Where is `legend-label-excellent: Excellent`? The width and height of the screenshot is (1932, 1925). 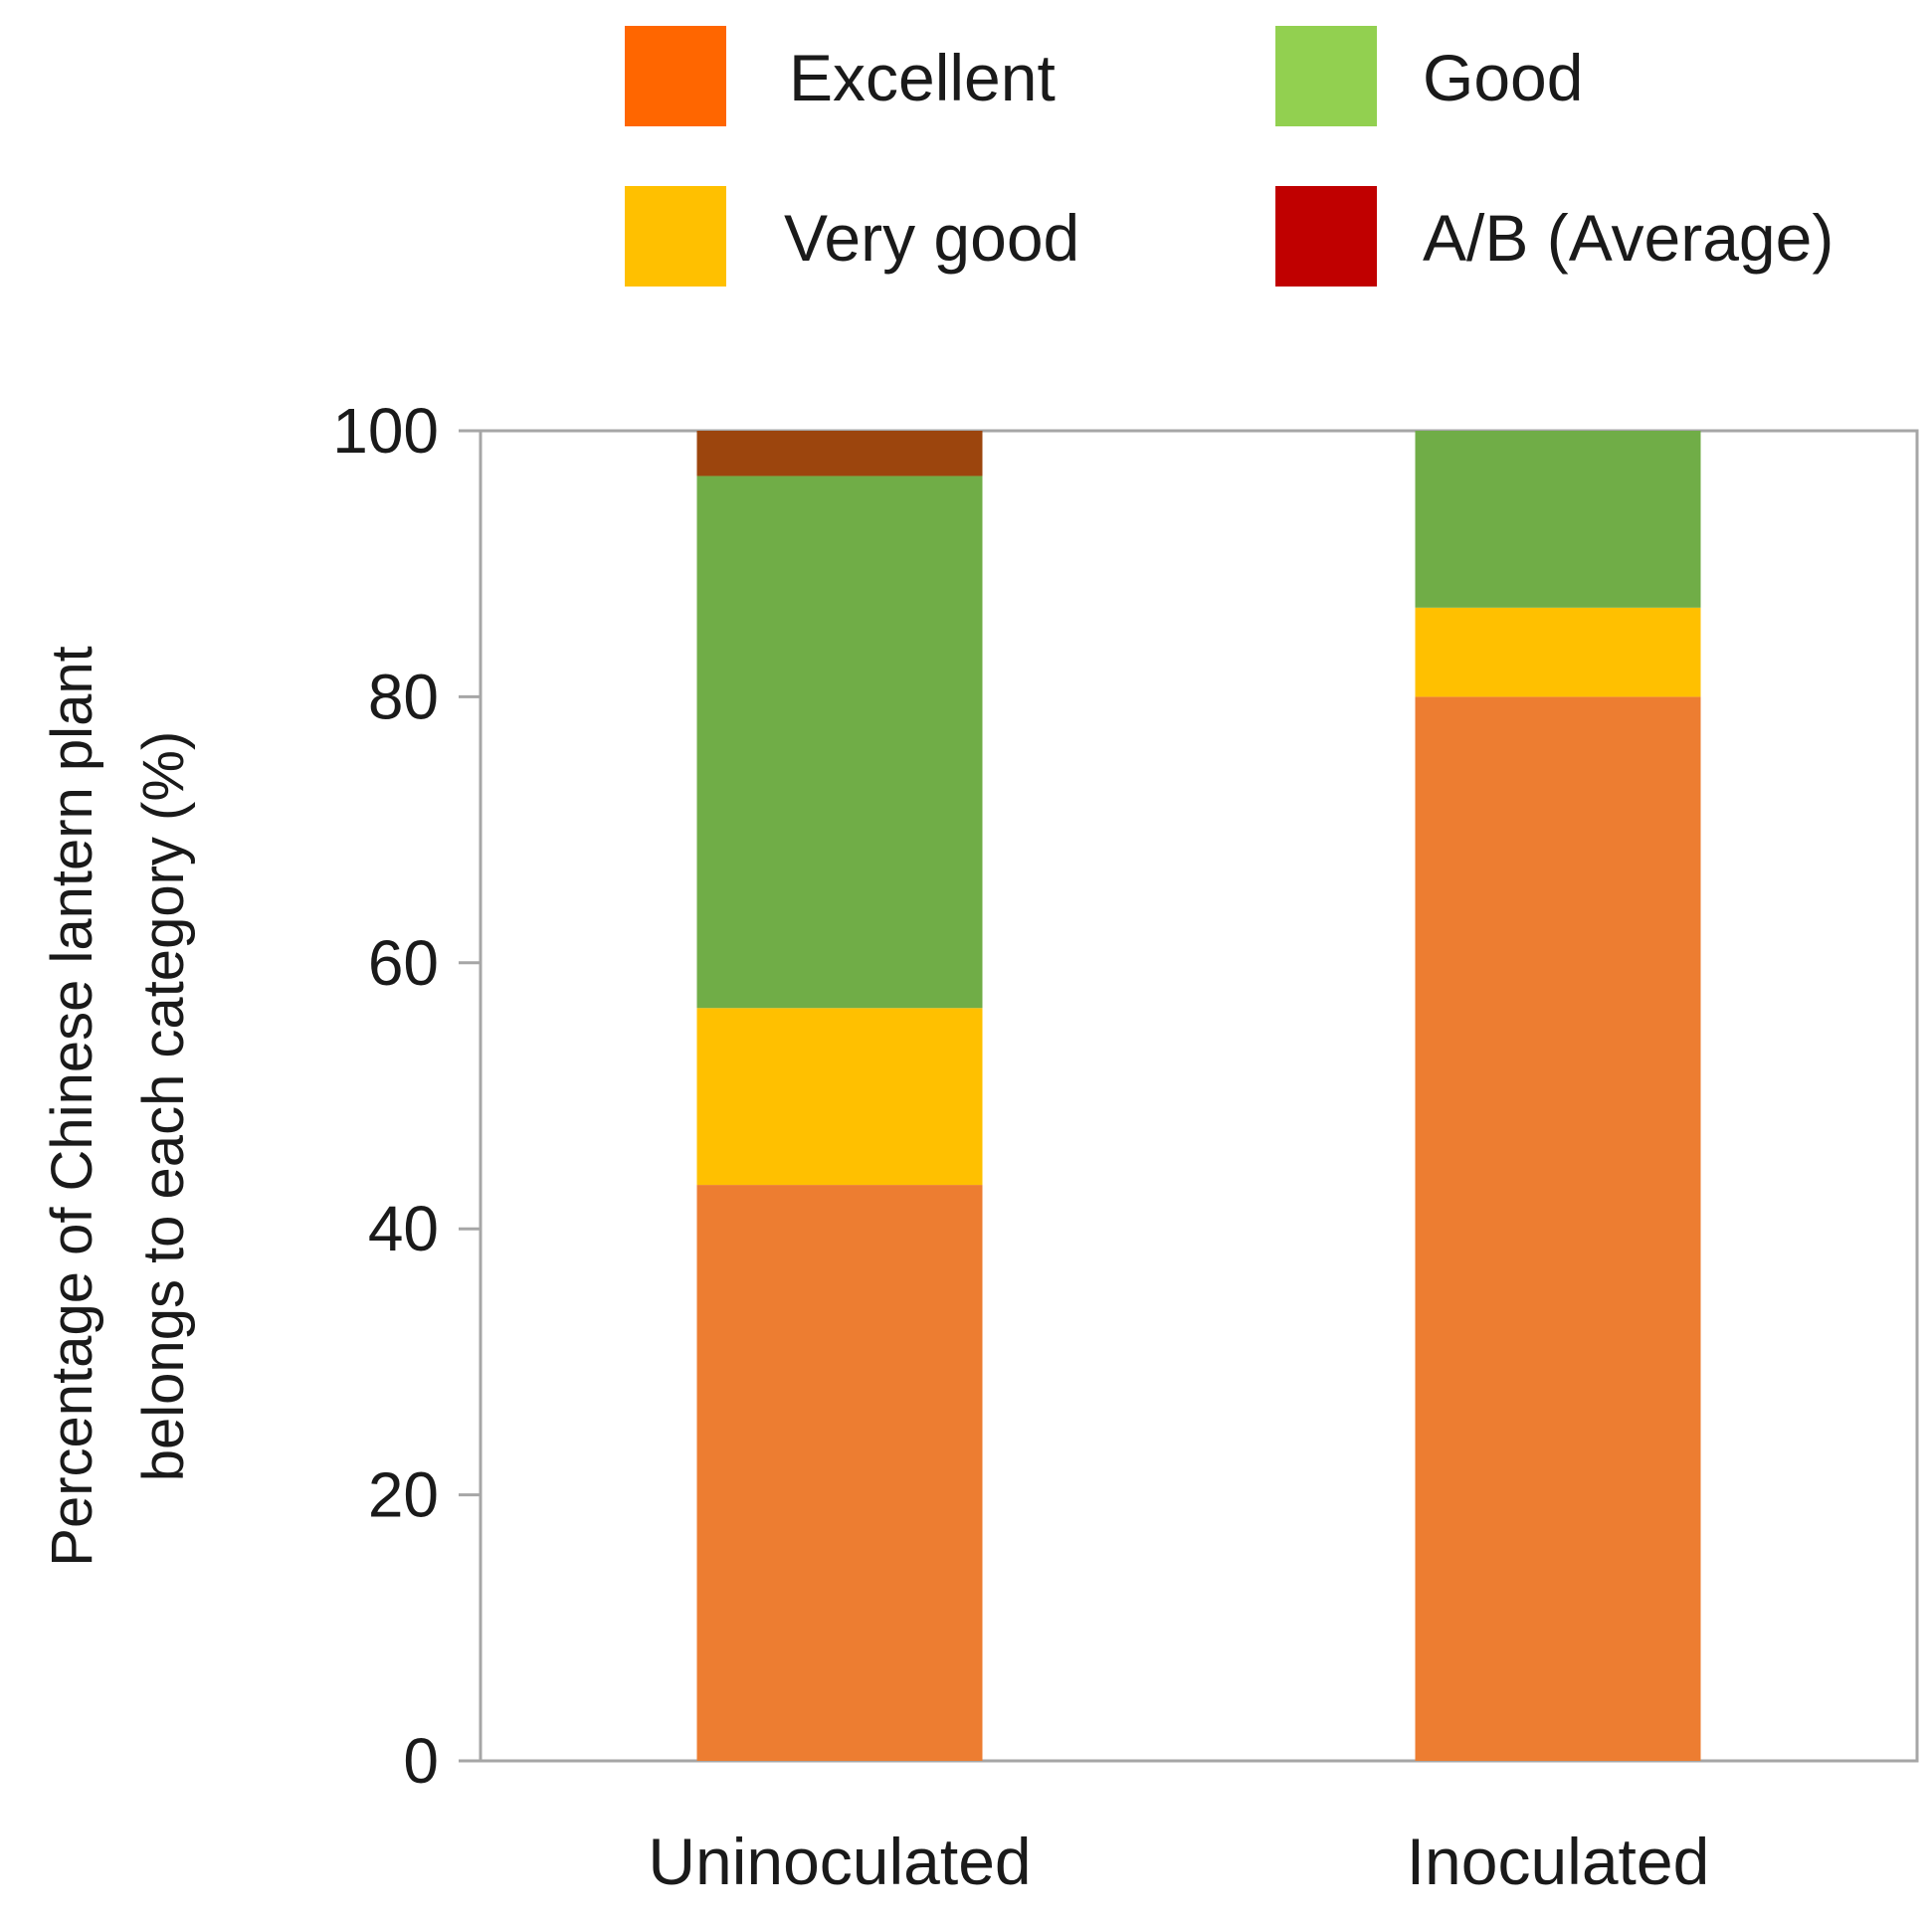 legend-label-excellent: Excellent is located at coordinates (922, 77).